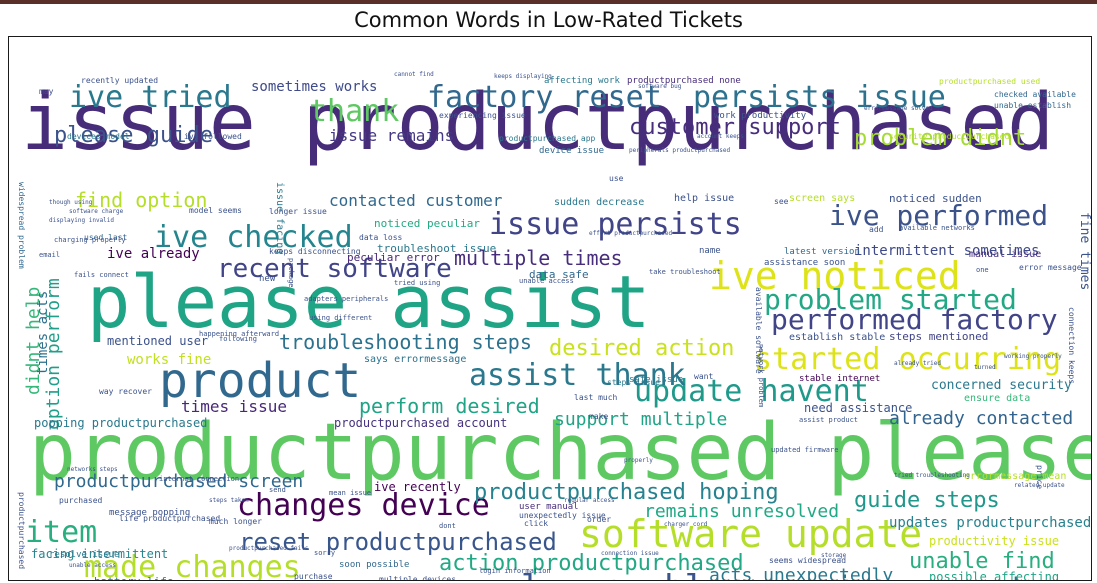 The image size is (1097, 583). Describe the element at coordinates (804, 263) in the screenshot. I see `cloud-word: assistance soon` at that location.